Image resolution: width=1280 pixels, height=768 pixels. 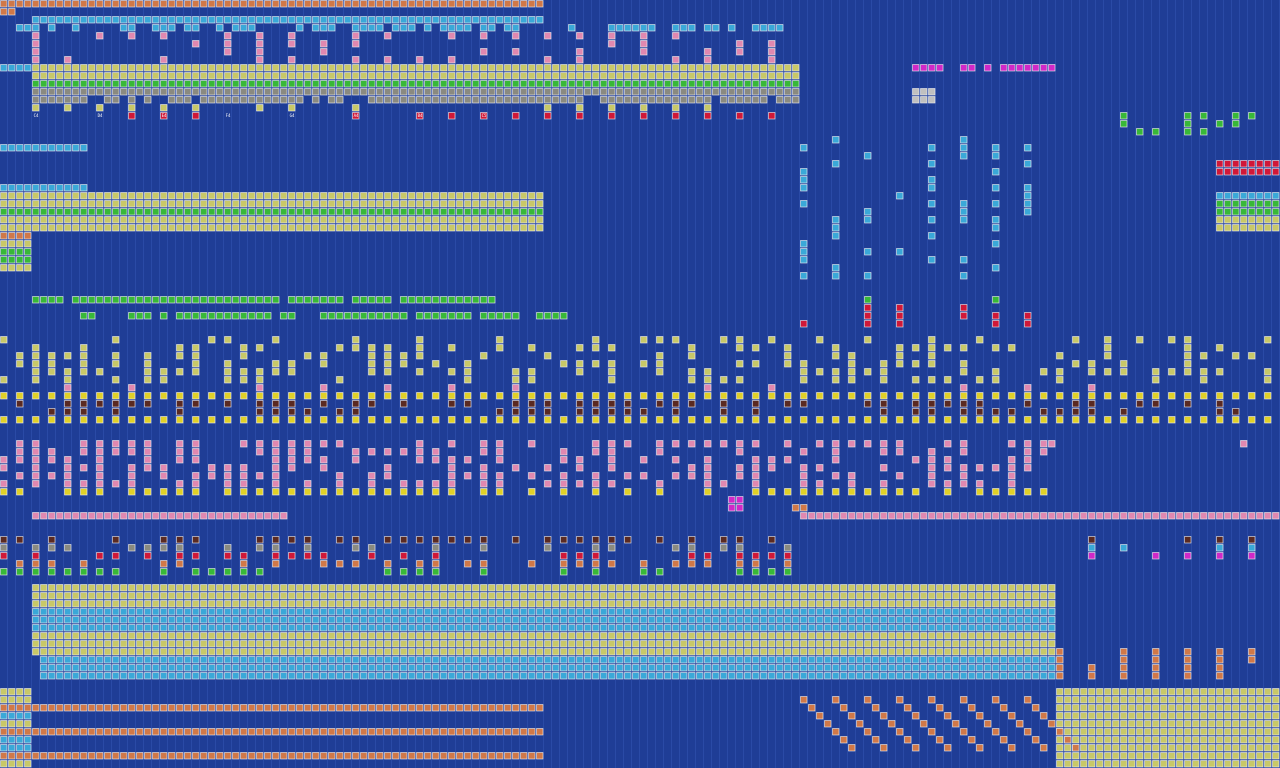 What do you see at coordinates (100, 115) in the screenshot?
I see `tile-label: D4` at bounding box center [100, 115].